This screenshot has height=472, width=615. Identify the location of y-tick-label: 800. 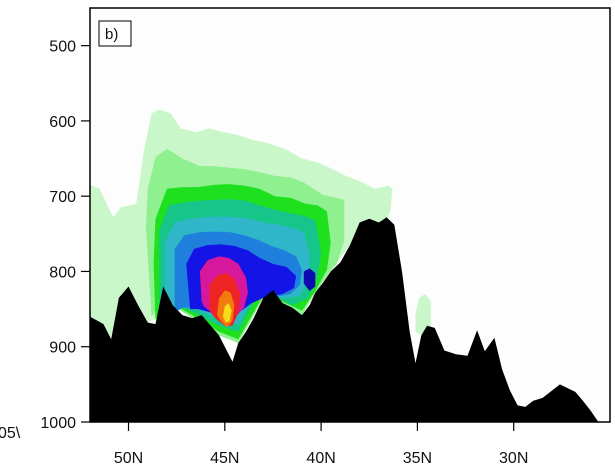
(62, 272).